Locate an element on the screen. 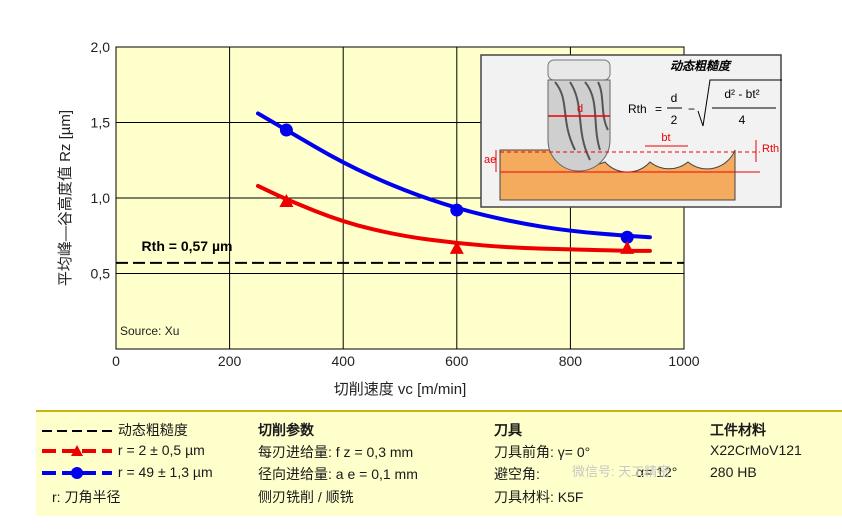 The image size is (842, 532). legend-dynamic-roughness: 动态粗糙度 is located at coordinates (115, 430).